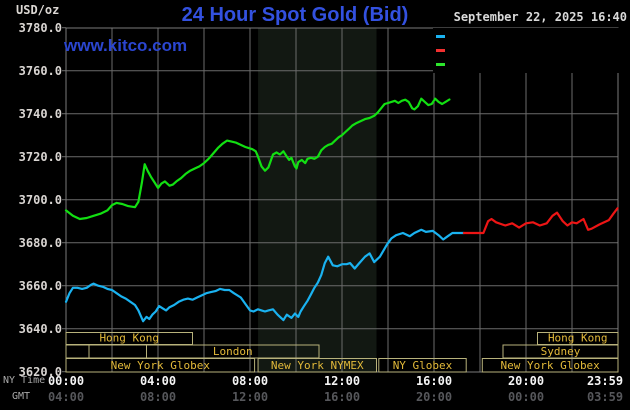 This screenshot has height=410, width=630. What do you see at coordinates (342, 397) in the screenshot?
I see `gmt-tick-label: 16:00` at bounding box center [342, 397].